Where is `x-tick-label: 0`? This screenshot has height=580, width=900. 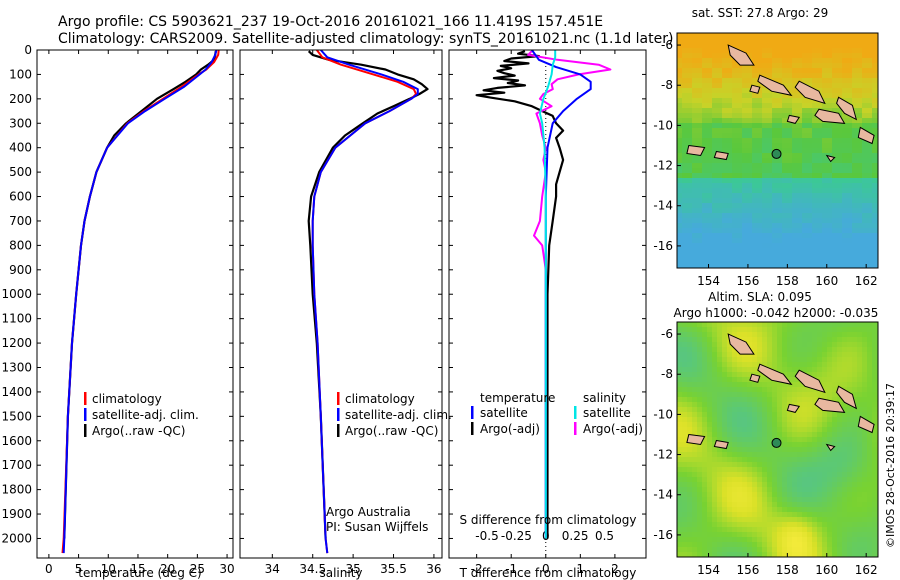
x-tick-label: 0 is located at coordinates (546, 569).